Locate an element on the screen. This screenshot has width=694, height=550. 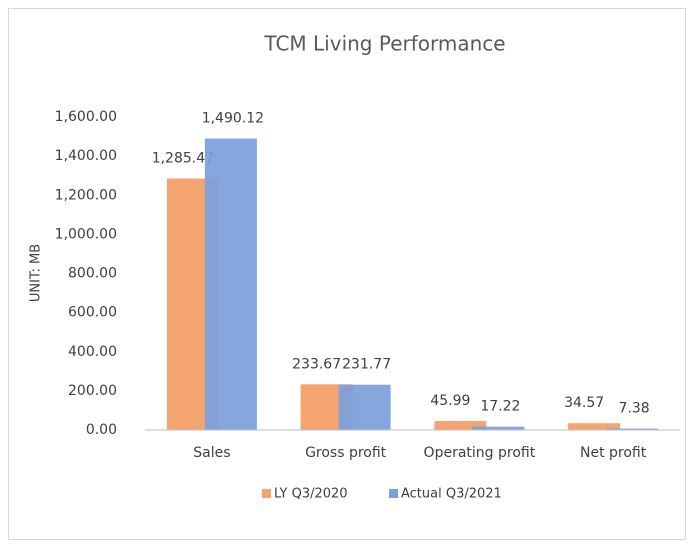
data-label: 7.38 is located at coordinates (634, 409).